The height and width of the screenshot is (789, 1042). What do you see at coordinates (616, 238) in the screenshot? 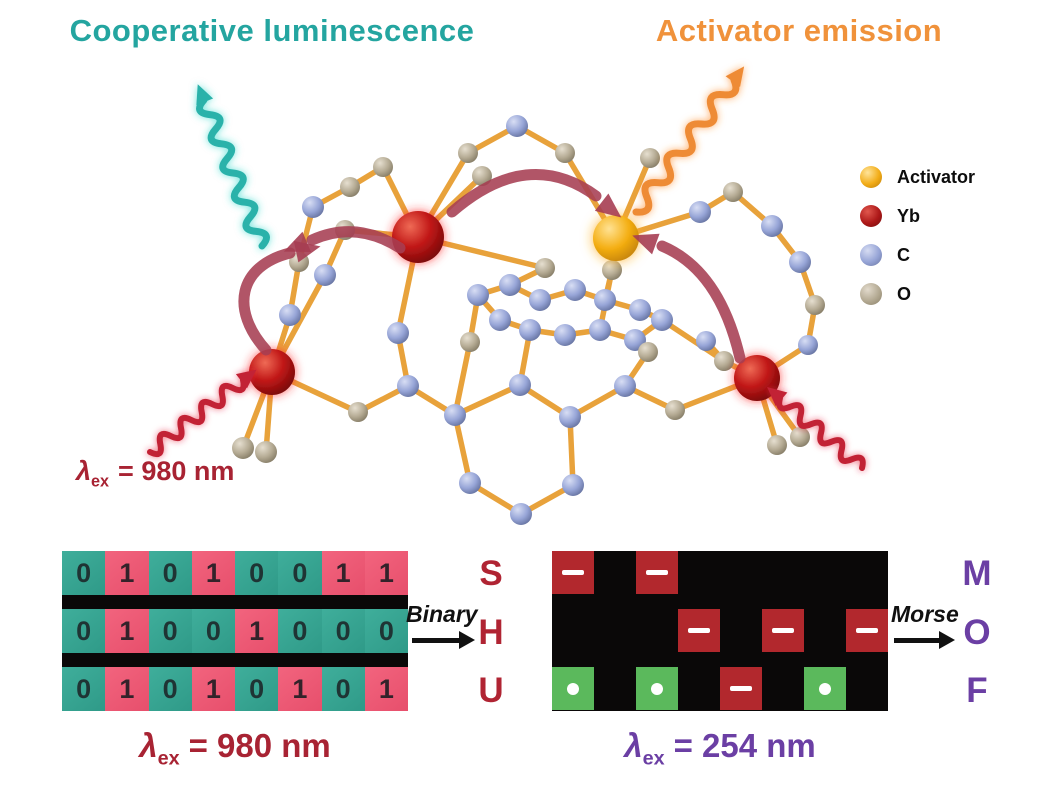
I see `atom-Act` at bounding box center [616, 238].